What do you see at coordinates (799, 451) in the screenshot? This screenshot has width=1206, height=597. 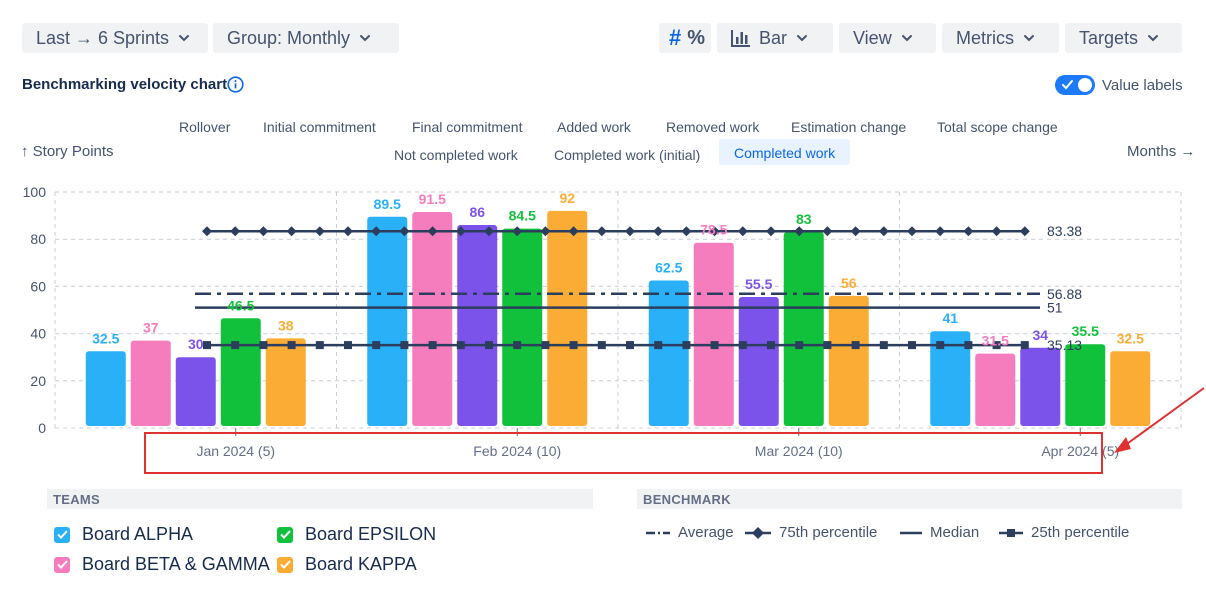 I see `x-tick-label: Mar 2024 (10)` at bounding box center [799, 451].